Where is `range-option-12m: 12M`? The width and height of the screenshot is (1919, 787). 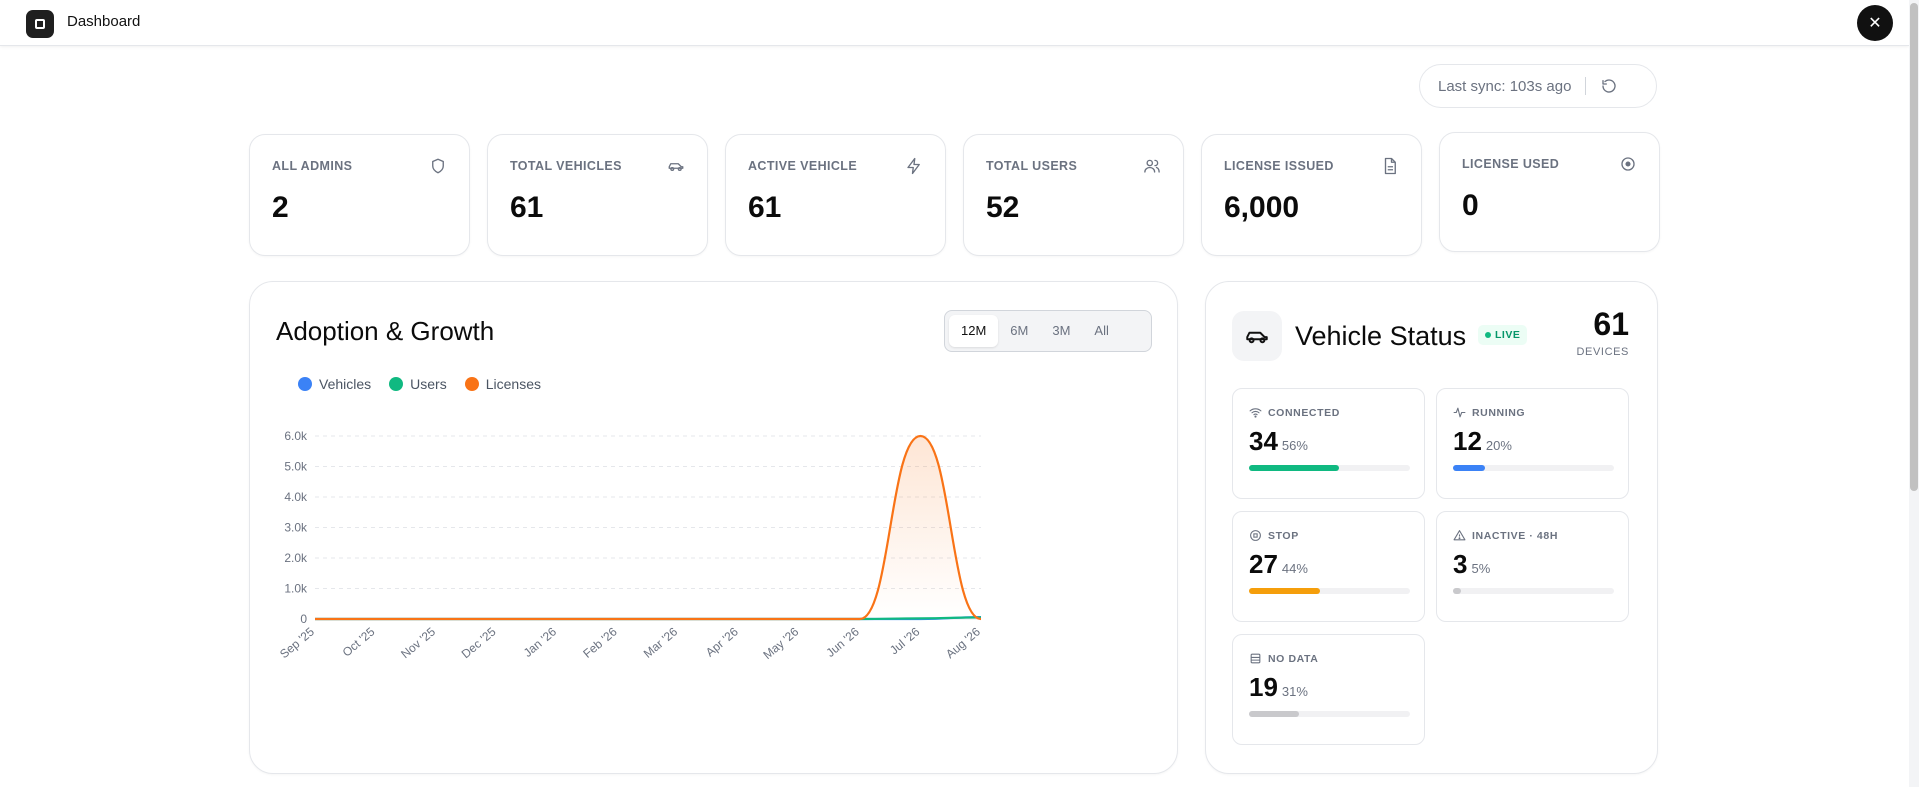
range-option-12m: 12M is located at coordinates (974, 331).